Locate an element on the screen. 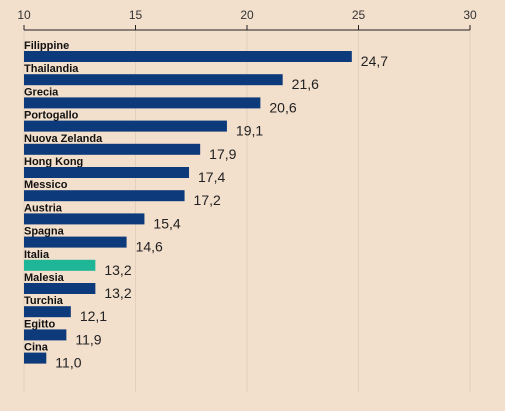  x-tick-label: 20 is located at coordinates (247, 15).